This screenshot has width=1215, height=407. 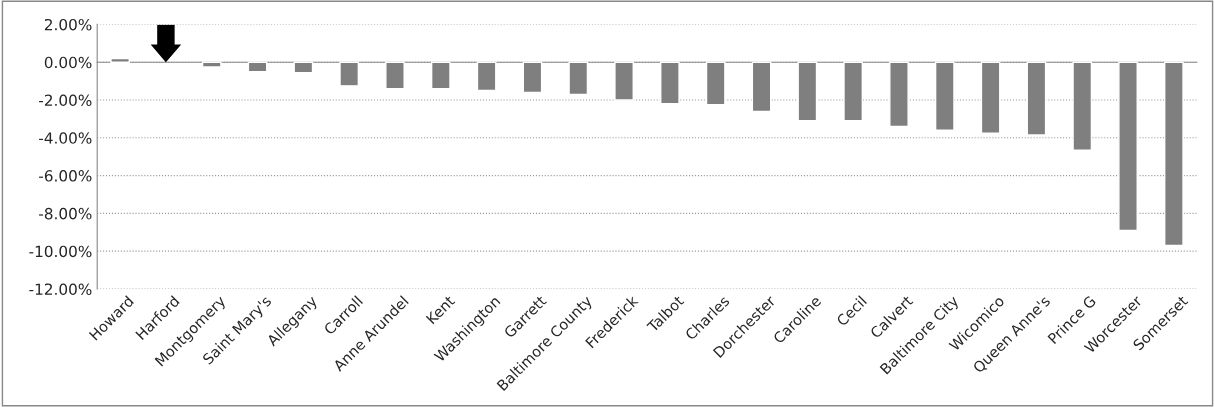 I want to click on y-tick-label: -4.00%, so click(x=65, y=138).